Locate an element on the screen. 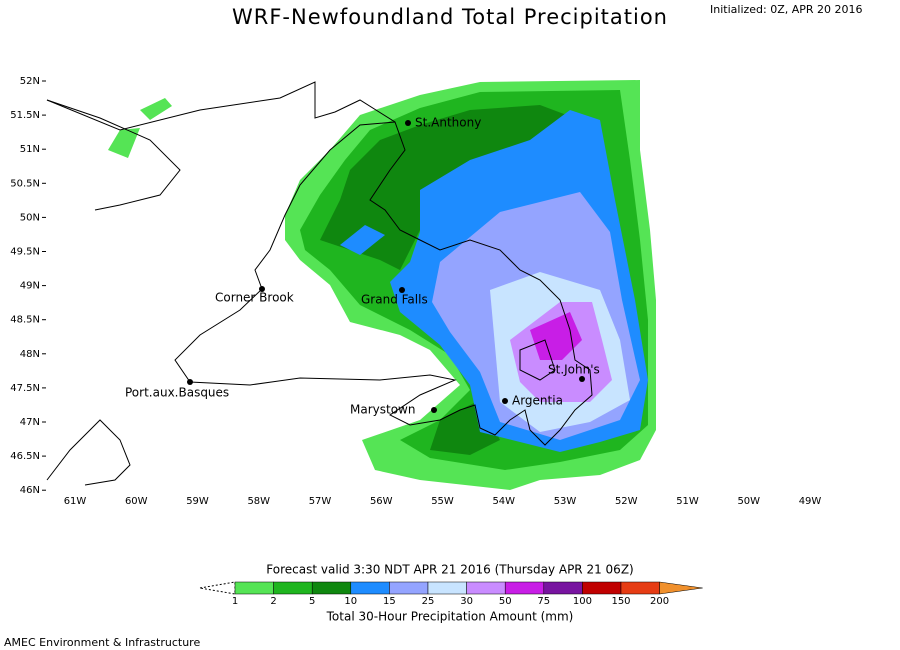 The image size is (900, 650). lon-label: 61W is located at coordinates (75, 501).